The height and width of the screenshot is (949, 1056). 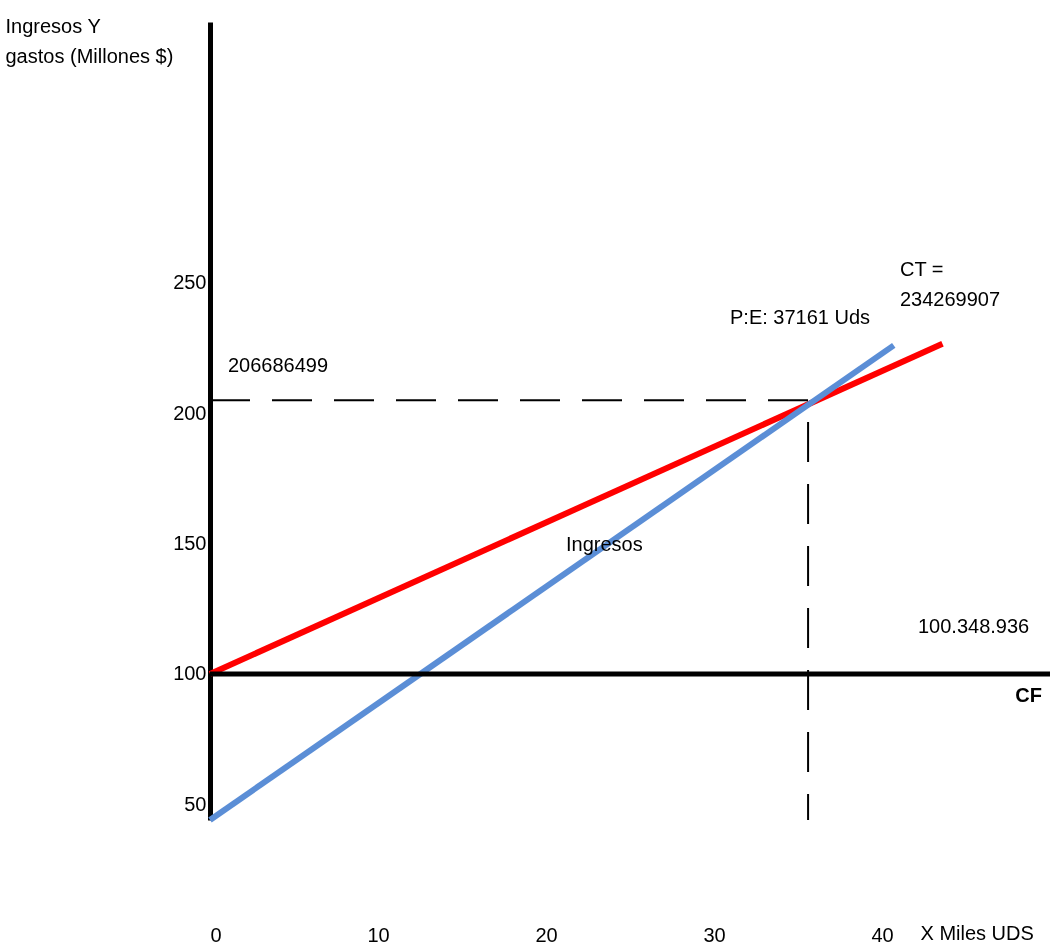 What do you see at coordinates (278, 365) in the screenshot?
I see `annotation: 206686499` at bounding box center [278, 365].